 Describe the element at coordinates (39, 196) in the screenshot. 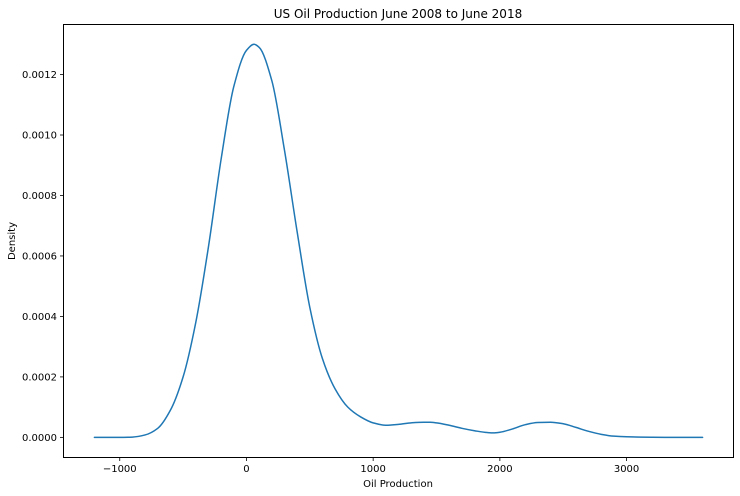

I see `y-tick-label: 0.0008` at that location.